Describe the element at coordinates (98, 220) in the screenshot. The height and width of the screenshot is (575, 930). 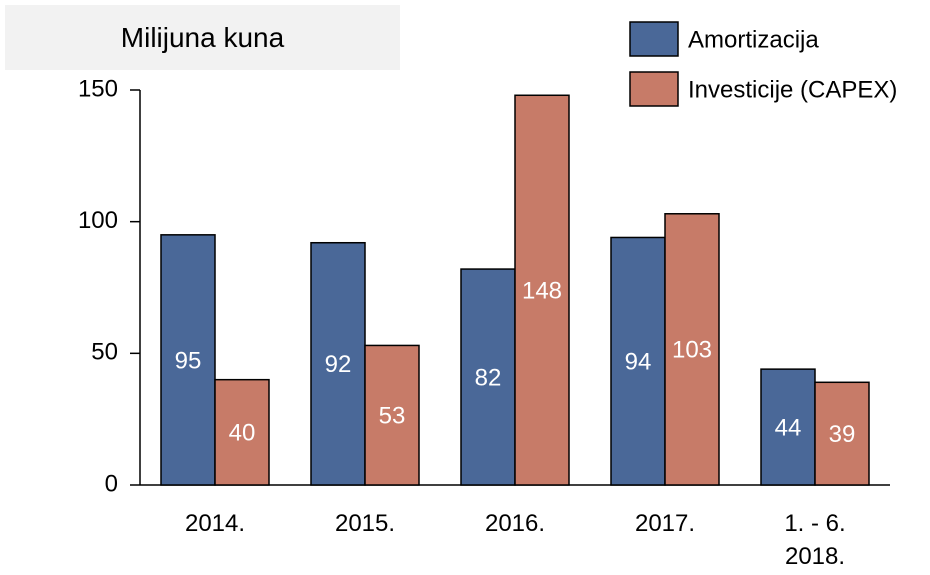
I see `y-tick-label: 100` at that location.